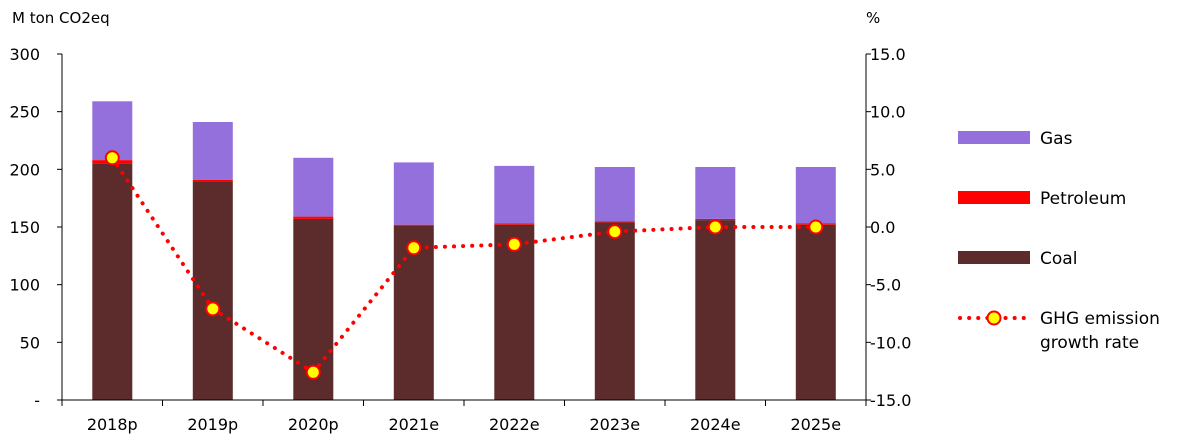 The height and width of the screenshot is (444, 1200). What do you see at coordinates (1083, 199) in the screenshot?
I see `legend-label-petroleum: Petroleum` at bounding box center [1083, 199].